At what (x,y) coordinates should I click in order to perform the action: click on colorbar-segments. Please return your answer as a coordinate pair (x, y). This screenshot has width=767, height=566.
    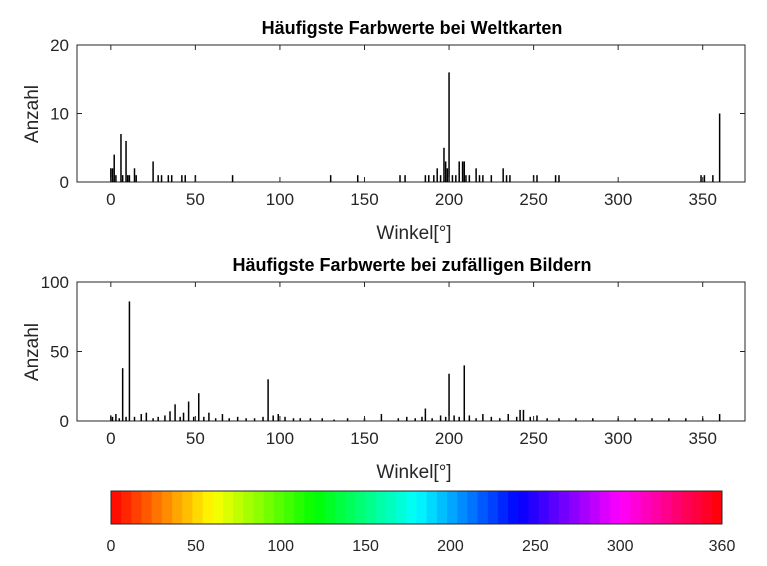
    Looking at the image, I should click on (417, 507).